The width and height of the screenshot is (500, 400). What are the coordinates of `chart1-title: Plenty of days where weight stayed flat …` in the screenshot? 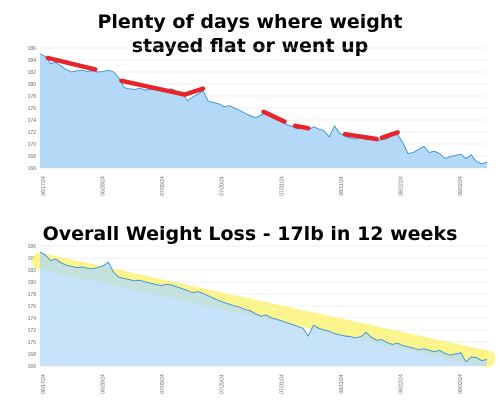 It's located at (250, 34).